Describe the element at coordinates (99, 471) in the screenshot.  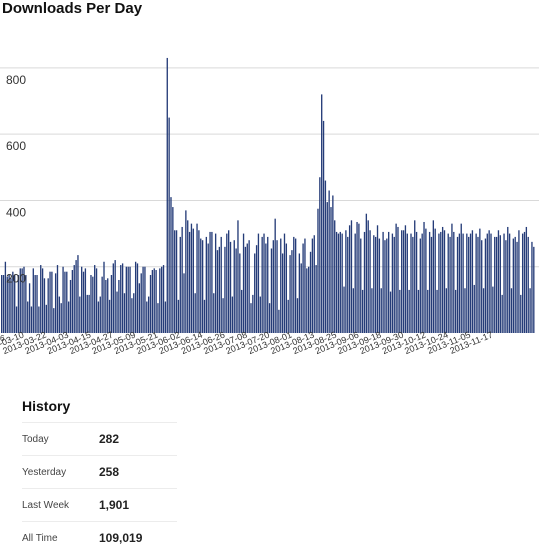
I see `history-row-yesterday: Yesterday 258` at that location.